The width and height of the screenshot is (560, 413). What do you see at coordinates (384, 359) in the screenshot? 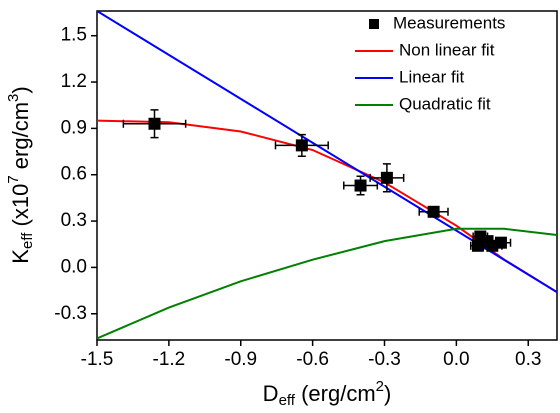
I see `x-tick-label: -0.3` at bounding box center [384, 359].